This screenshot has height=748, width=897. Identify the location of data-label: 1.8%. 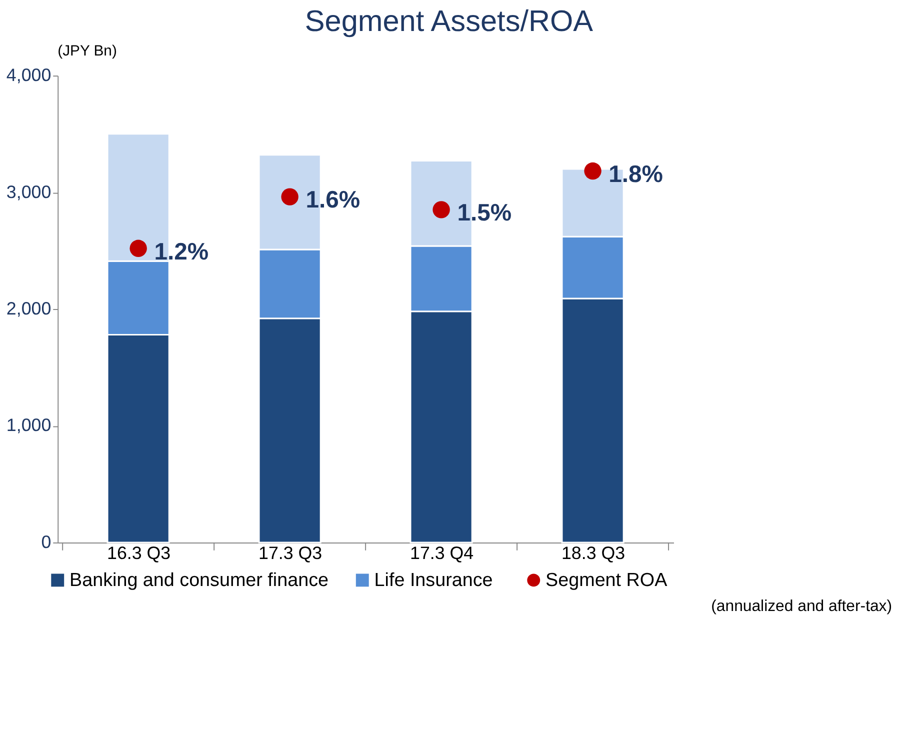
(635, 174).